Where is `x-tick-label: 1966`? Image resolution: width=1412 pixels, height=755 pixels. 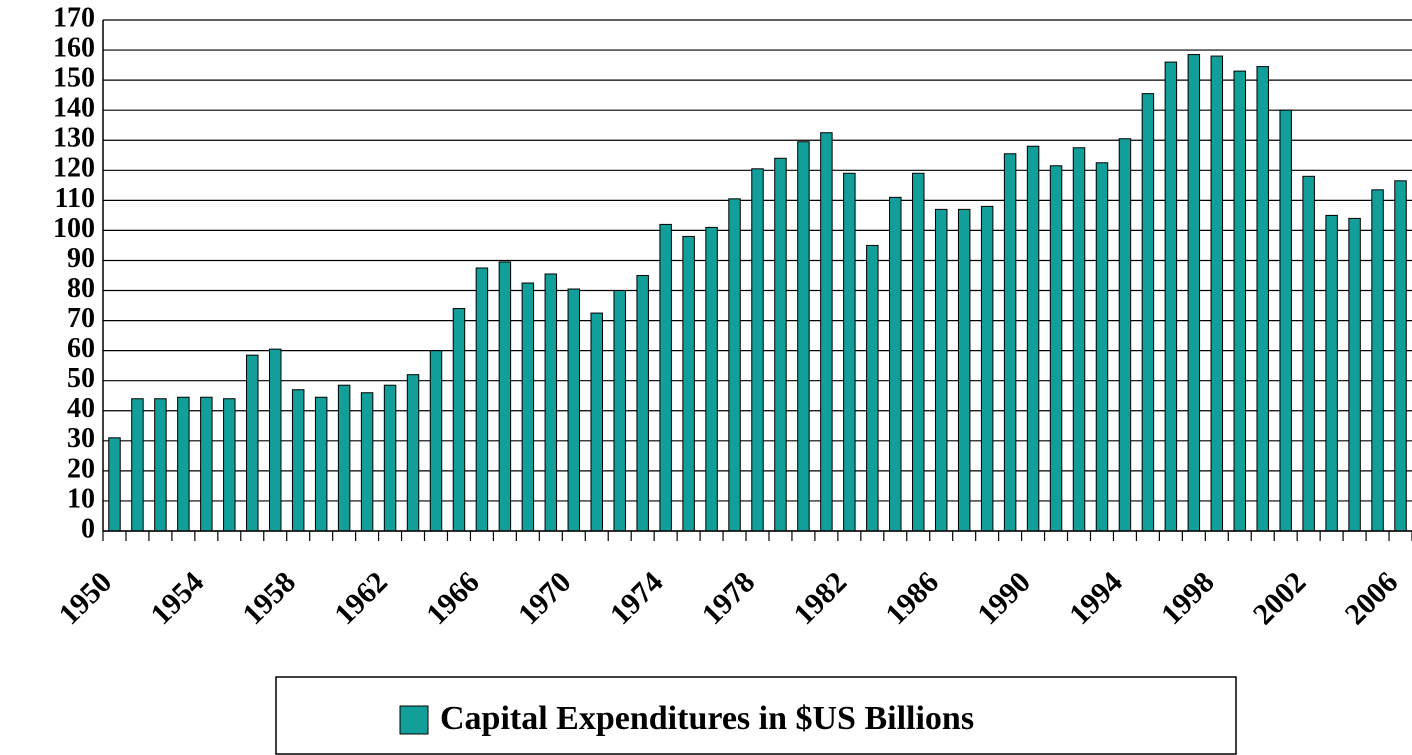 x-tick-label: 1966 is located at coordinates (453, 598).